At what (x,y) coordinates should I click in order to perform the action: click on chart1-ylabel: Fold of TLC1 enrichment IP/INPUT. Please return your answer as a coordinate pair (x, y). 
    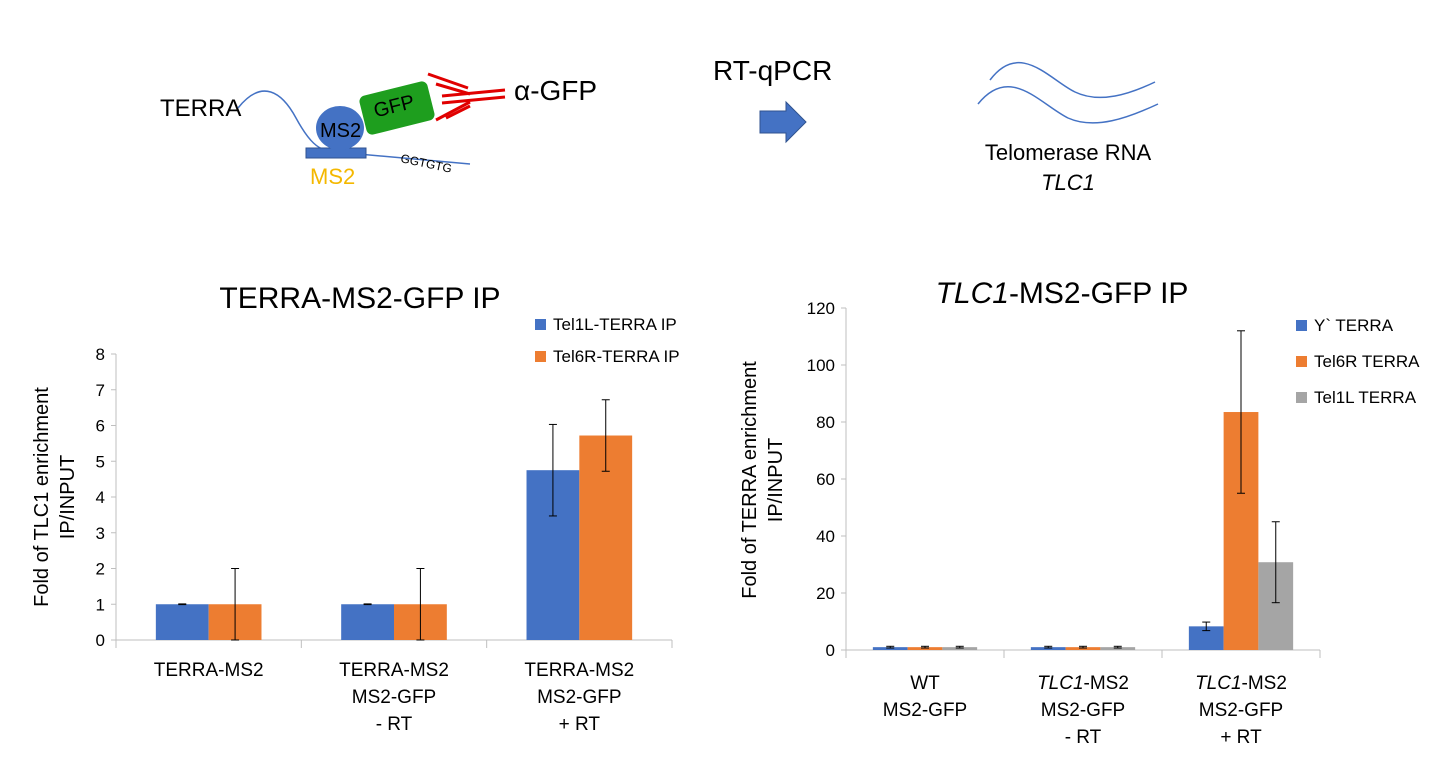
    Looking at the image, I should click on (55, 497).